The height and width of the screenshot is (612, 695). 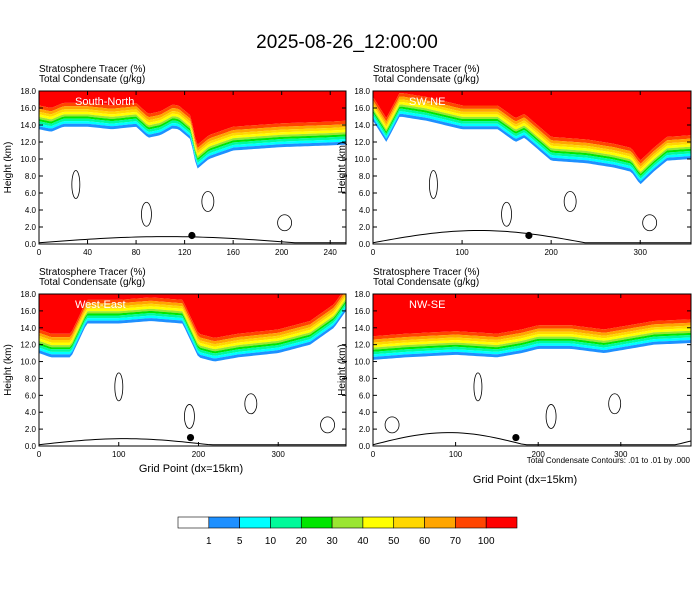 What do you see at coordinates (240, 541) in the screenshot?
I see `colorbar-label: 5` at bounding box center [240, 541].